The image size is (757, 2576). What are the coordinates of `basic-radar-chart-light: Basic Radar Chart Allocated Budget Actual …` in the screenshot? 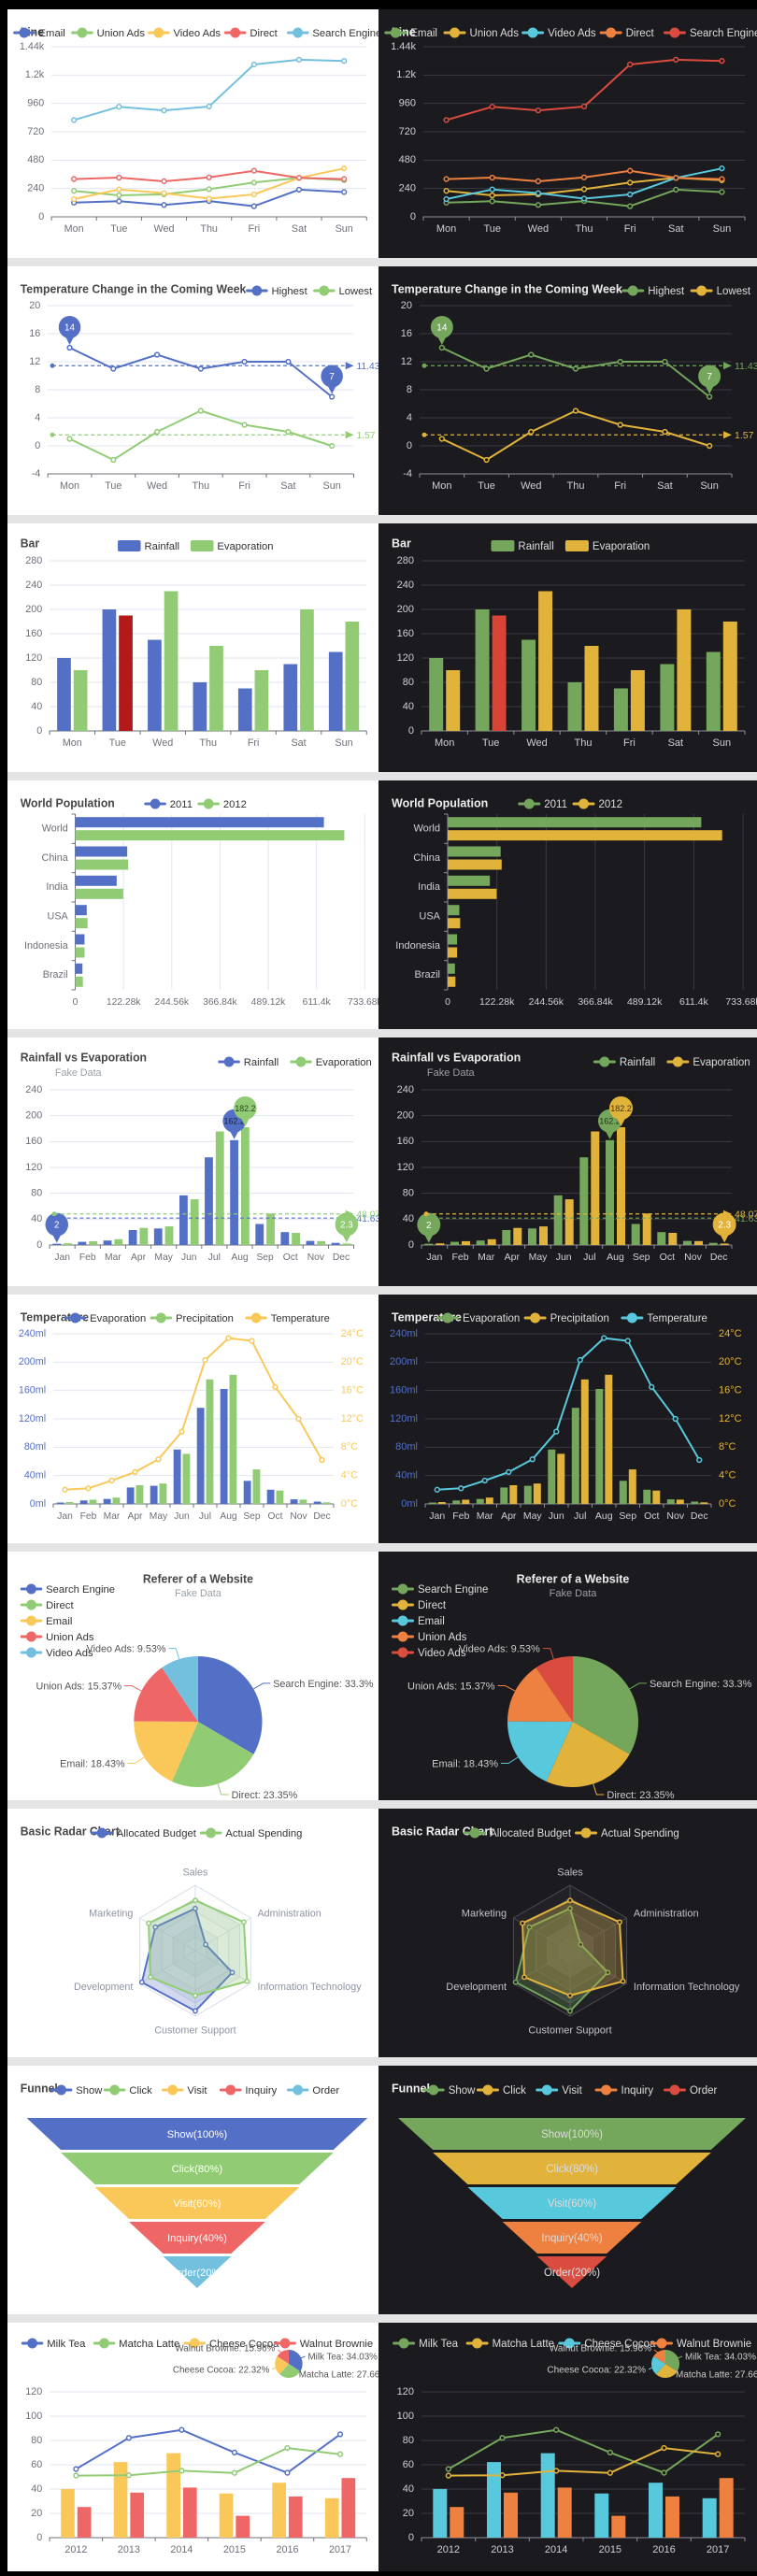 It's located at (192, 1933).